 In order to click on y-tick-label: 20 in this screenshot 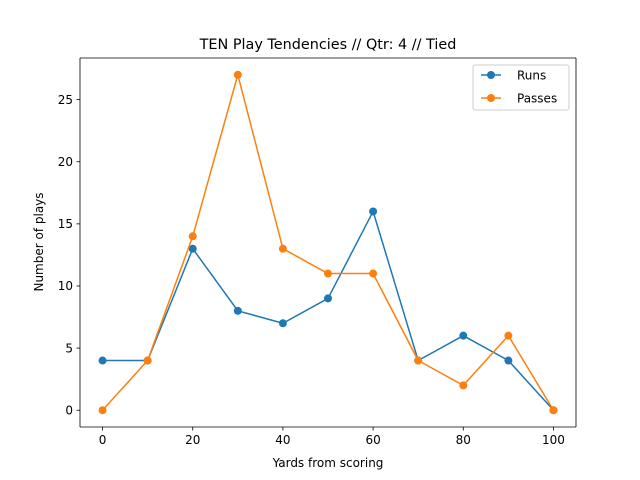, I will do `click(65, 162)`.